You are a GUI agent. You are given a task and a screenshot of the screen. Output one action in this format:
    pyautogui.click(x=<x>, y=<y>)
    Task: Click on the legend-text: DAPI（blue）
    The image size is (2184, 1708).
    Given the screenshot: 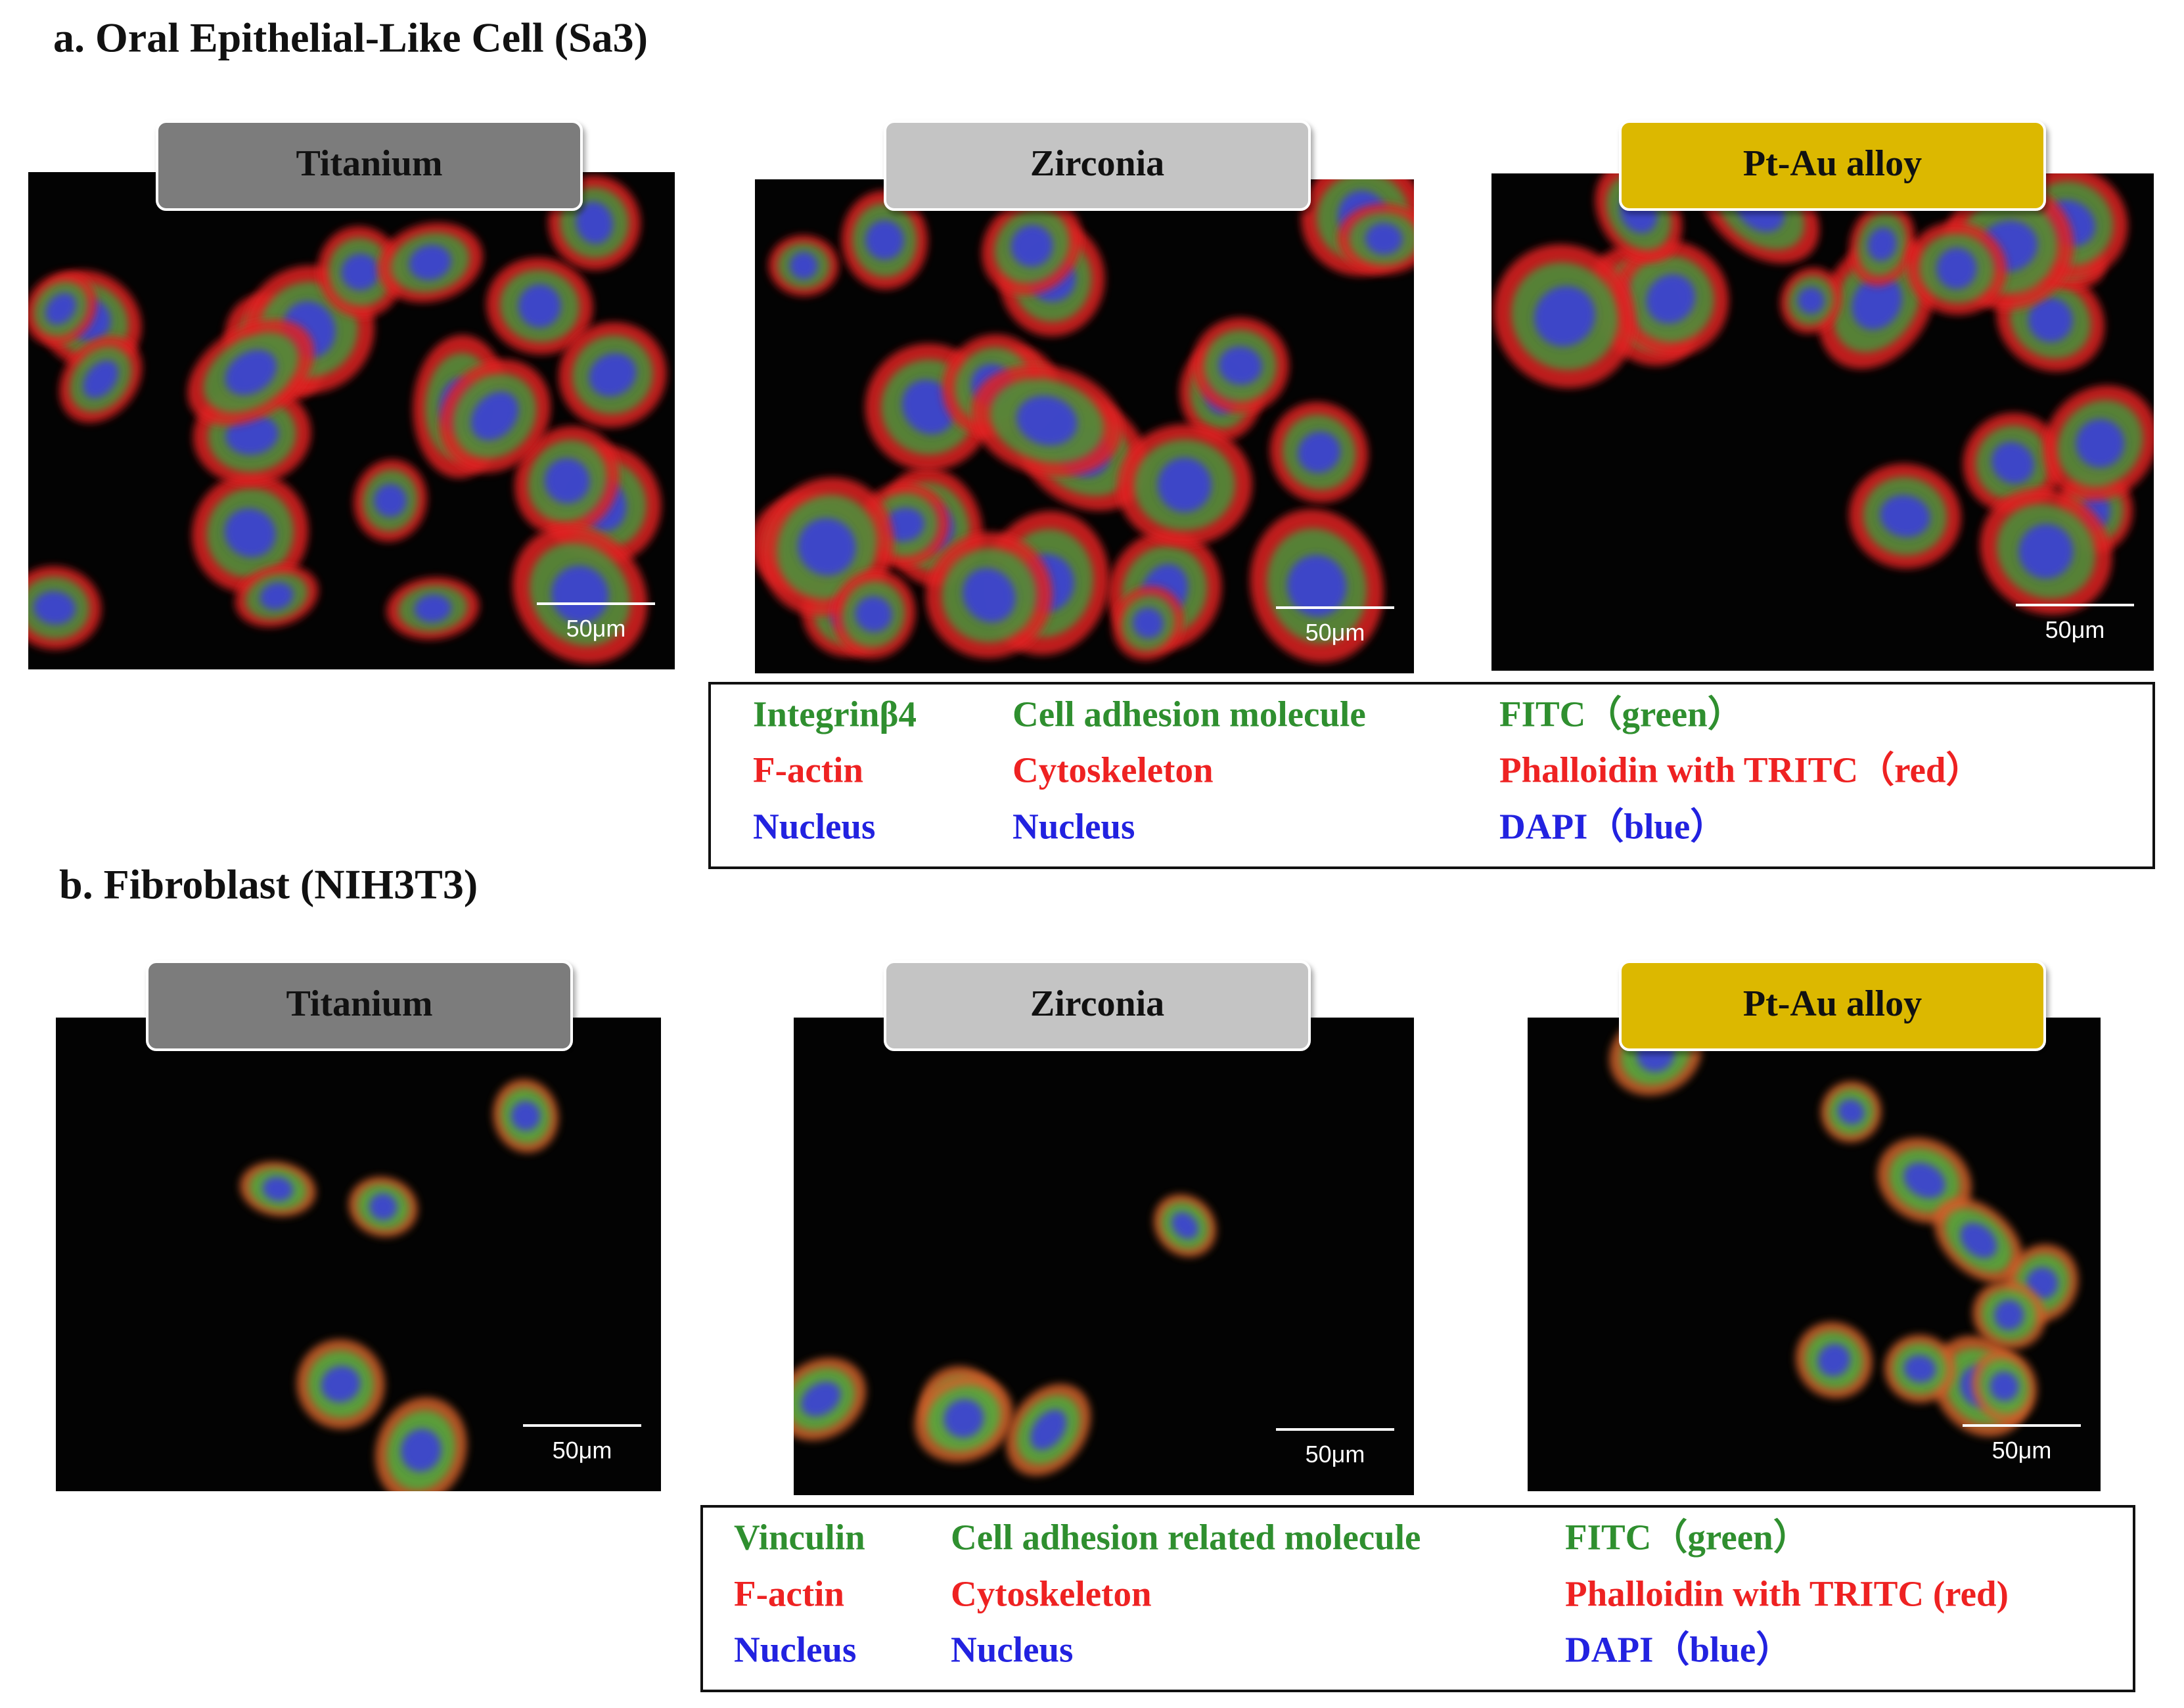 What is the action you would take?
    pyautogui.click(x=1612, y=827)
    